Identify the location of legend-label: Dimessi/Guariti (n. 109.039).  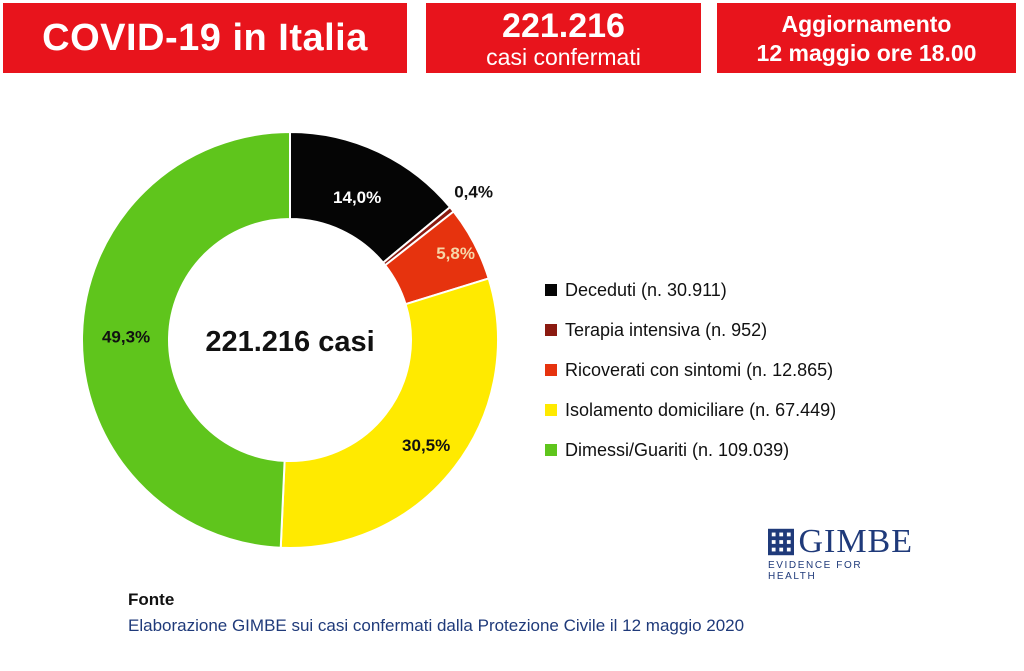
(677, 449).